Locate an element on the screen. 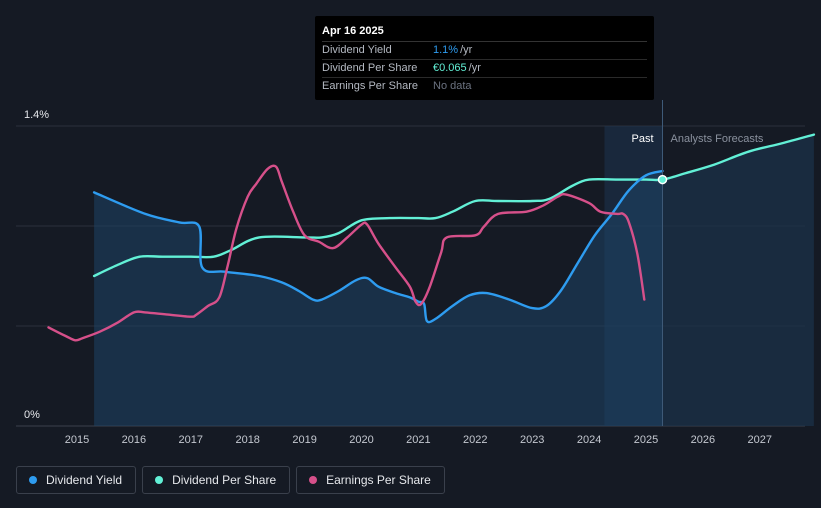 Image resolution: width=821 pixels, height=508 pixels. tooltip-label: Earnings Per Share is located at coordinates (370, 86).